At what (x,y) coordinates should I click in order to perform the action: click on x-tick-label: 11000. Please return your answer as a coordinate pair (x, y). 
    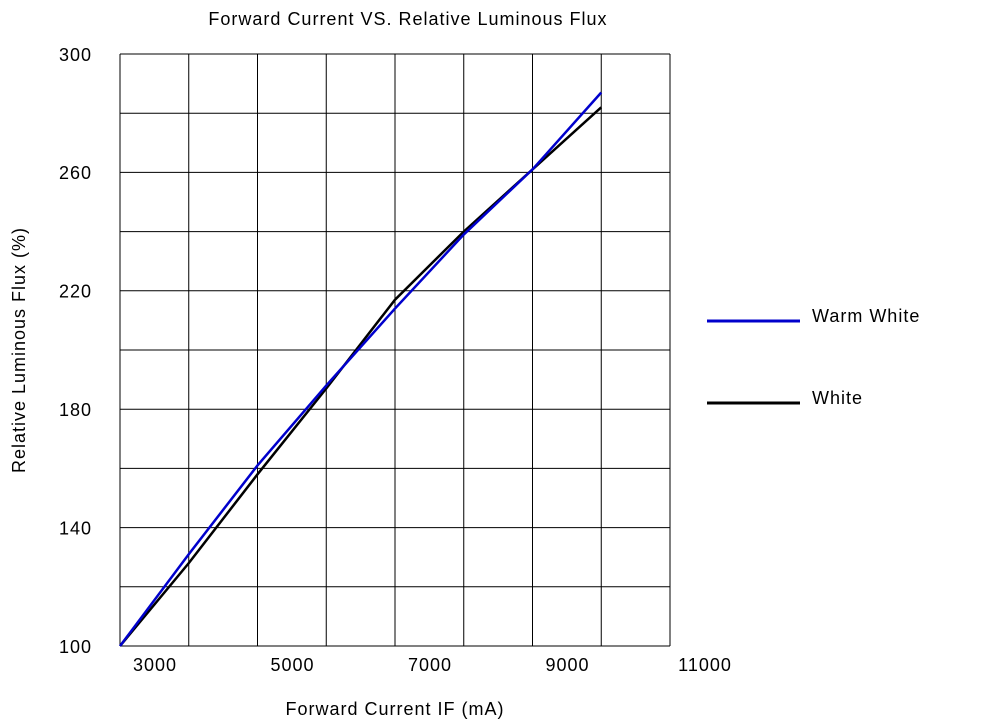
    Looking at the image, I should click on (705, 665).